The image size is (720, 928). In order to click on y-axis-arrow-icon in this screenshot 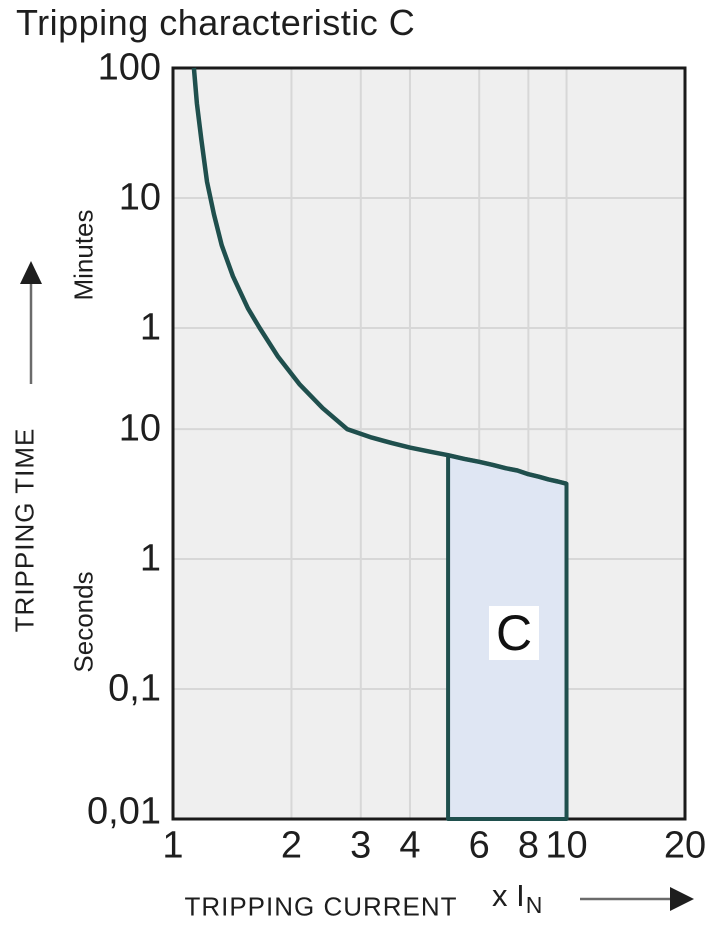, I will do `click(31, 272)`.